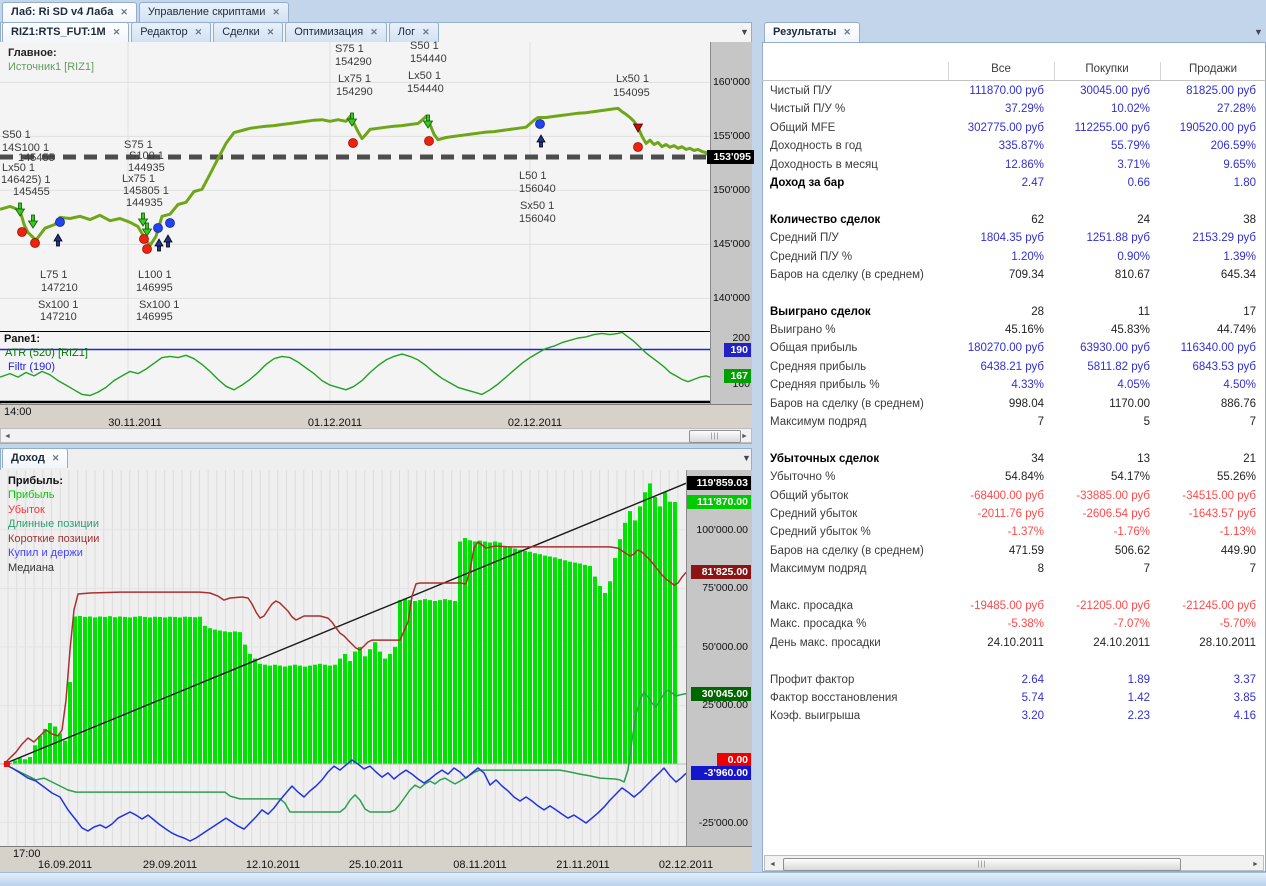 The image size is (1266, 886). I want to click on results-value: 116340.00 руб, so click(1218, 348).